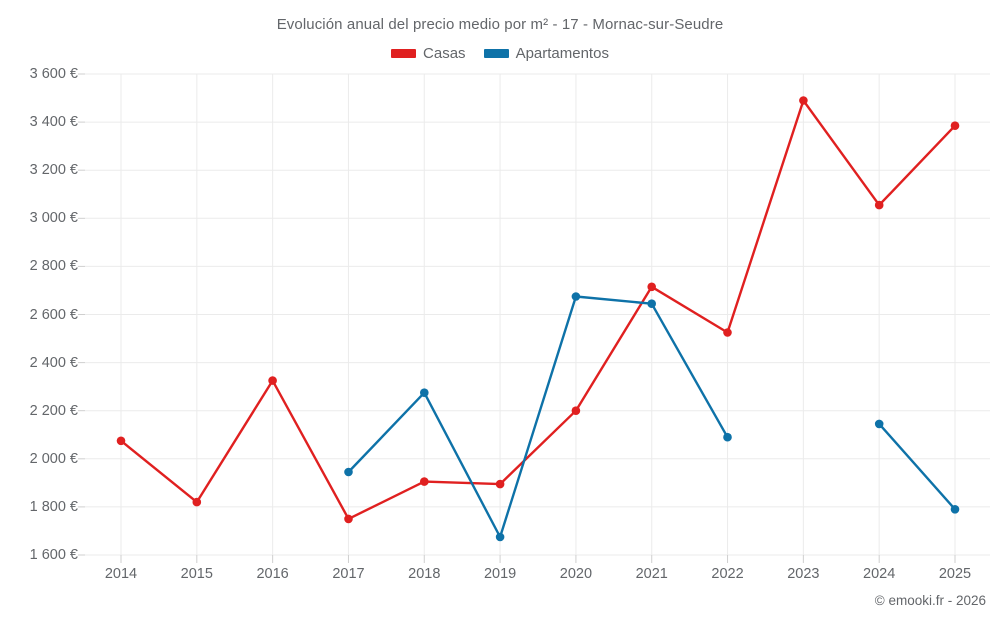 Image resolution: width=1000 pixels, height=625 pixels. Describe the element at coordinates (651, 574) in the screenshot. I see `x-axis-tick-label: 2021` at that location.